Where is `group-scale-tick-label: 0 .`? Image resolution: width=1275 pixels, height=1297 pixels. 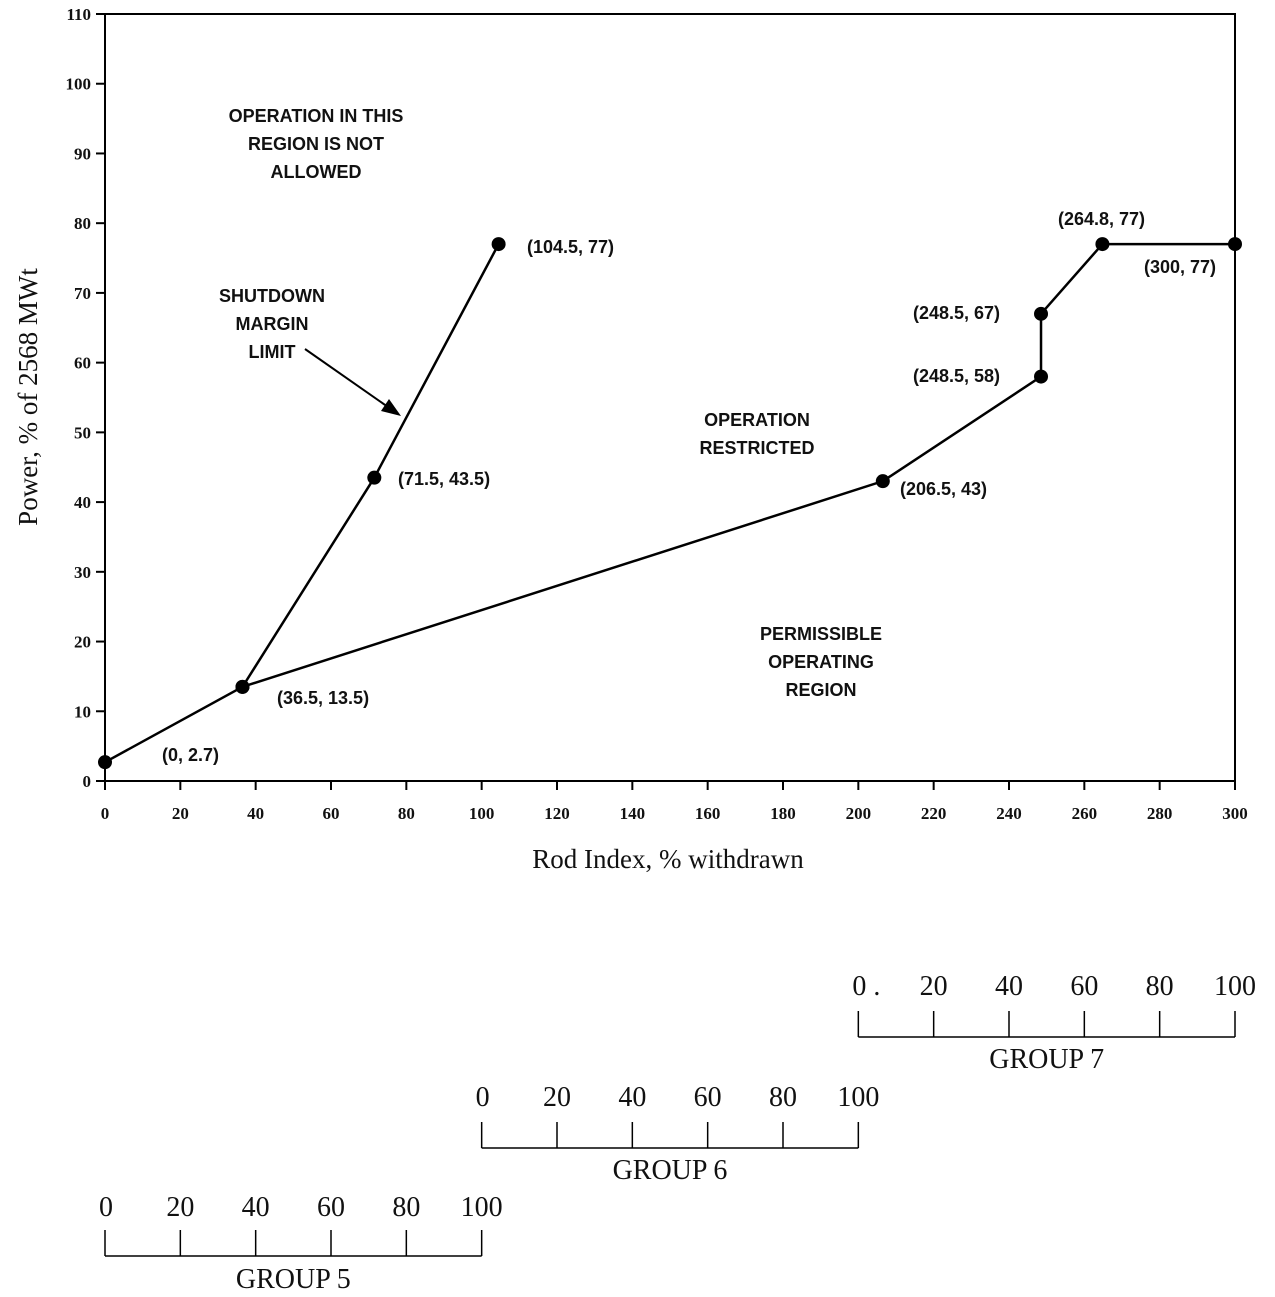 group-scale-tick-label: 0 . is located at coordinates (866, 986).